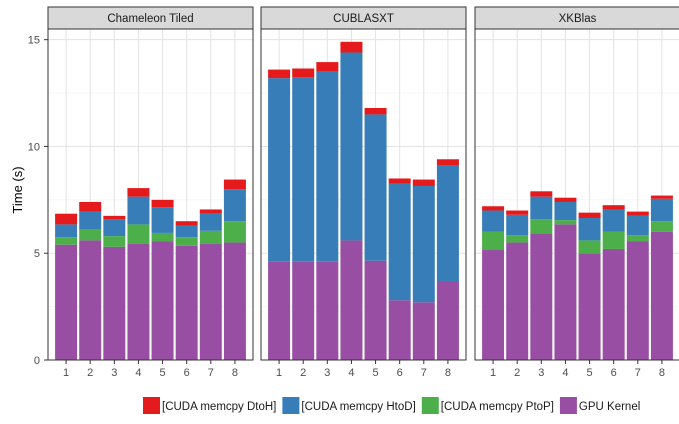 The image size is (679, 424). I want to click on facet-title: XKBlas, so click(578, 19).